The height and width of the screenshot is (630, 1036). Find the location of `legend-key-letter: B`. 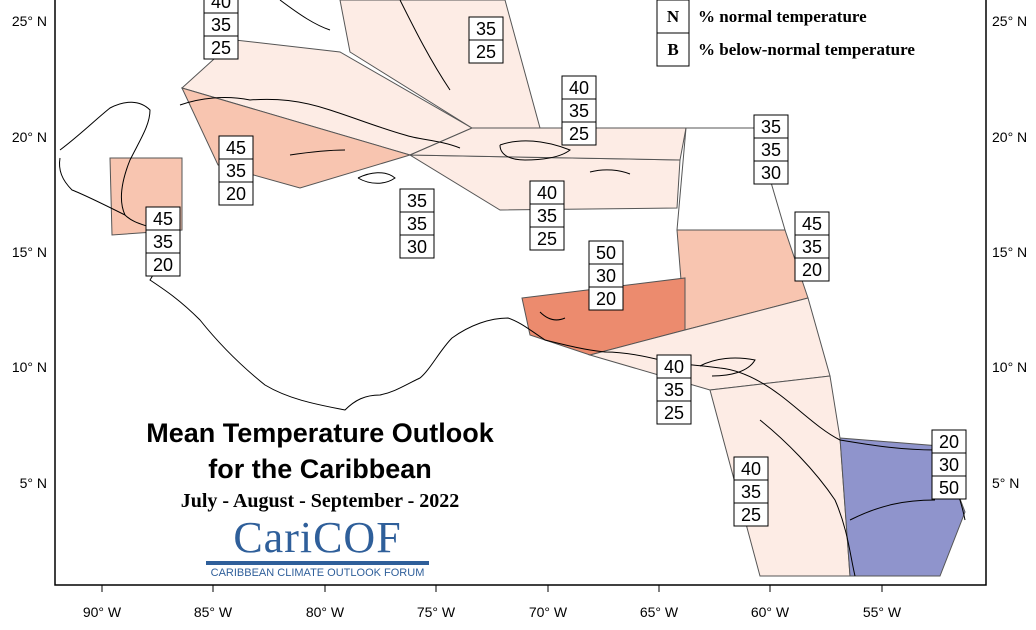

legend-key-letter: B is located at coordinates (672, 49).